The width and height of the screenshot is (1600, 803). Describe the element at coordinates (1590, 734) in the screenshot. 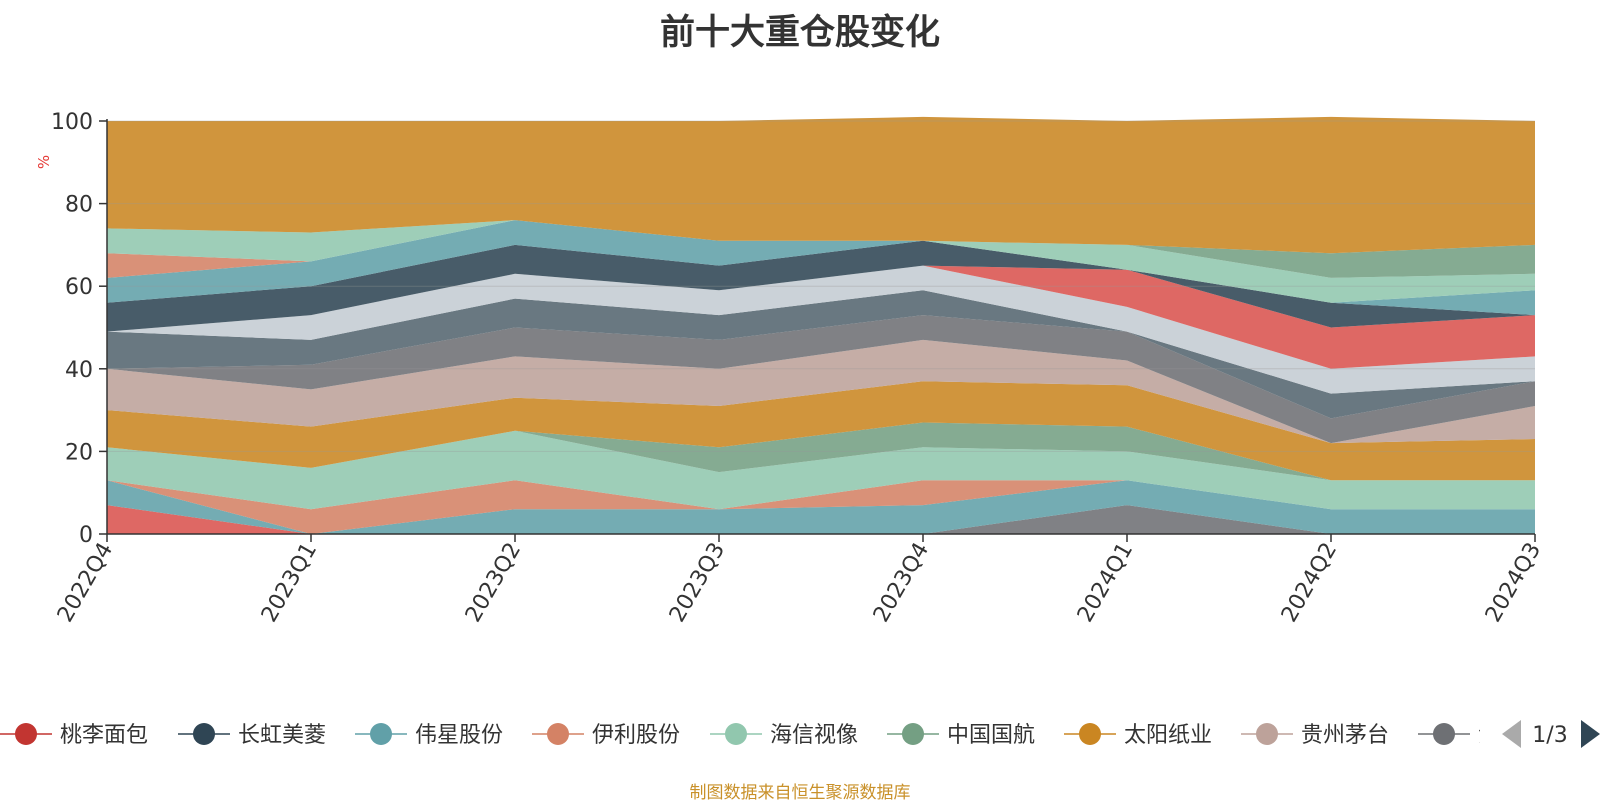

I see `legend-next-icon` at that location.